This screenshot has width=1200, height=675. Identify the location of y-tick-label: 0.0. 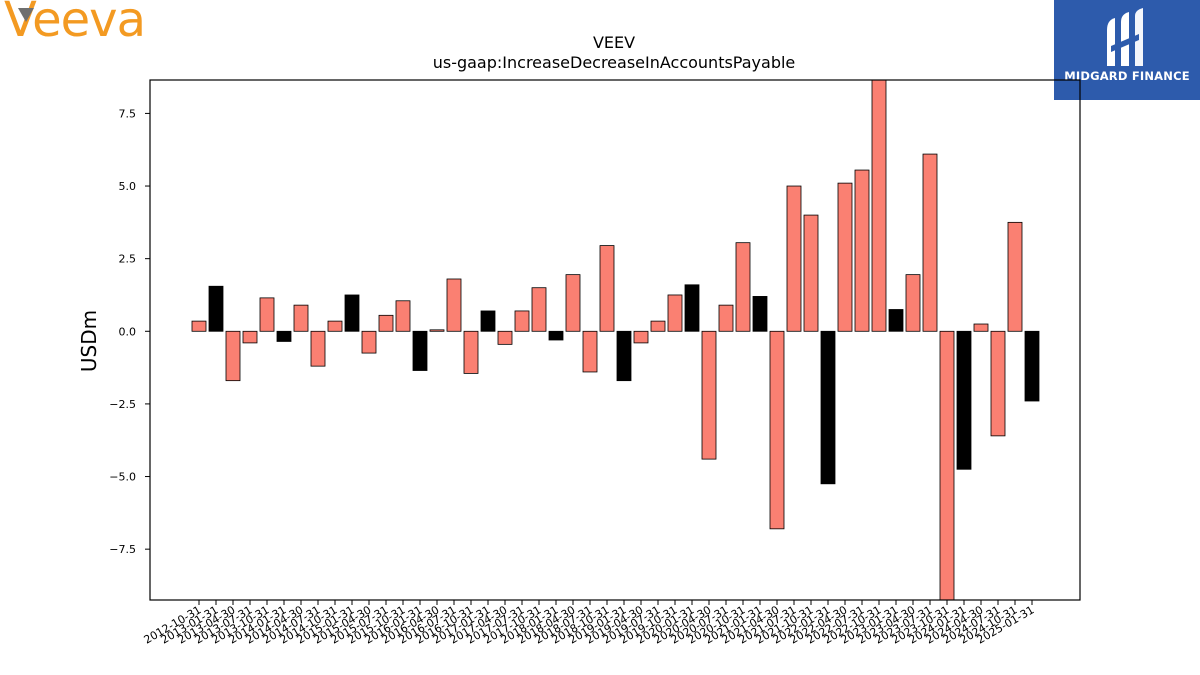
(128, 331).